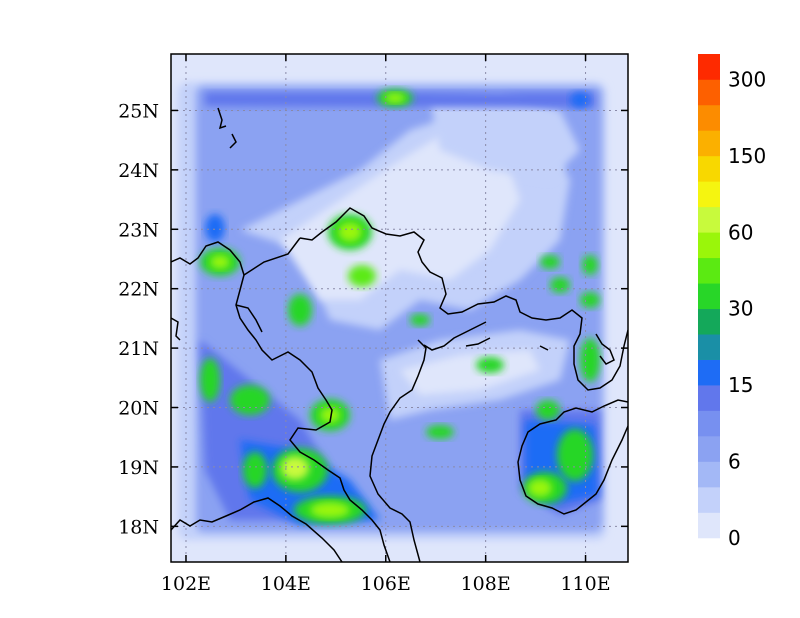 The image size is (800, 618). Describe the element at coordinates (386, 584) in the screenshot. I see `lon-tick-label: 106E` at that location.